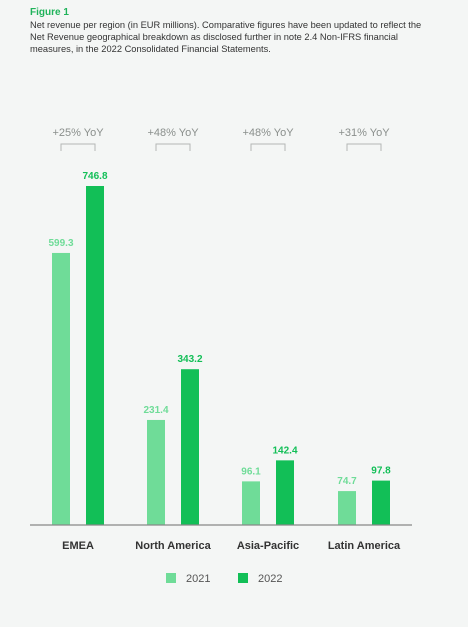  What do you see at coordinates (270, 579) in the screenshot?
I see `legend-label-2022: 2022` at bounding box center [270, 579].